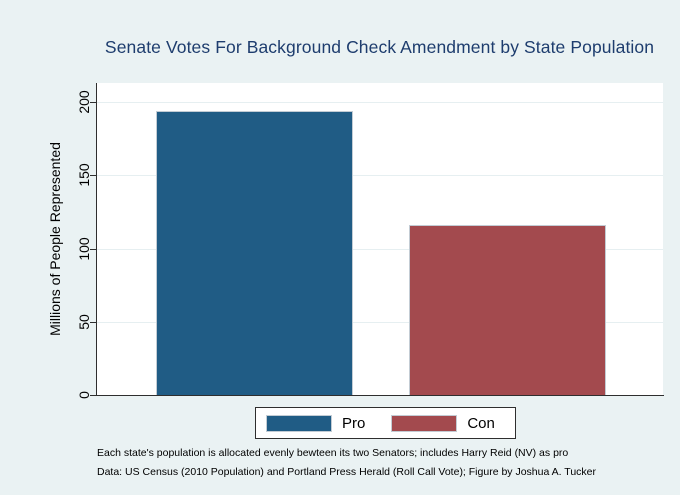 The width and height of the screenshot is (680, 495). What do you see at coordinates (84, 102) in the screenshot?
I see `y-tick-label-200: 200` at bounding box center [84, 102].